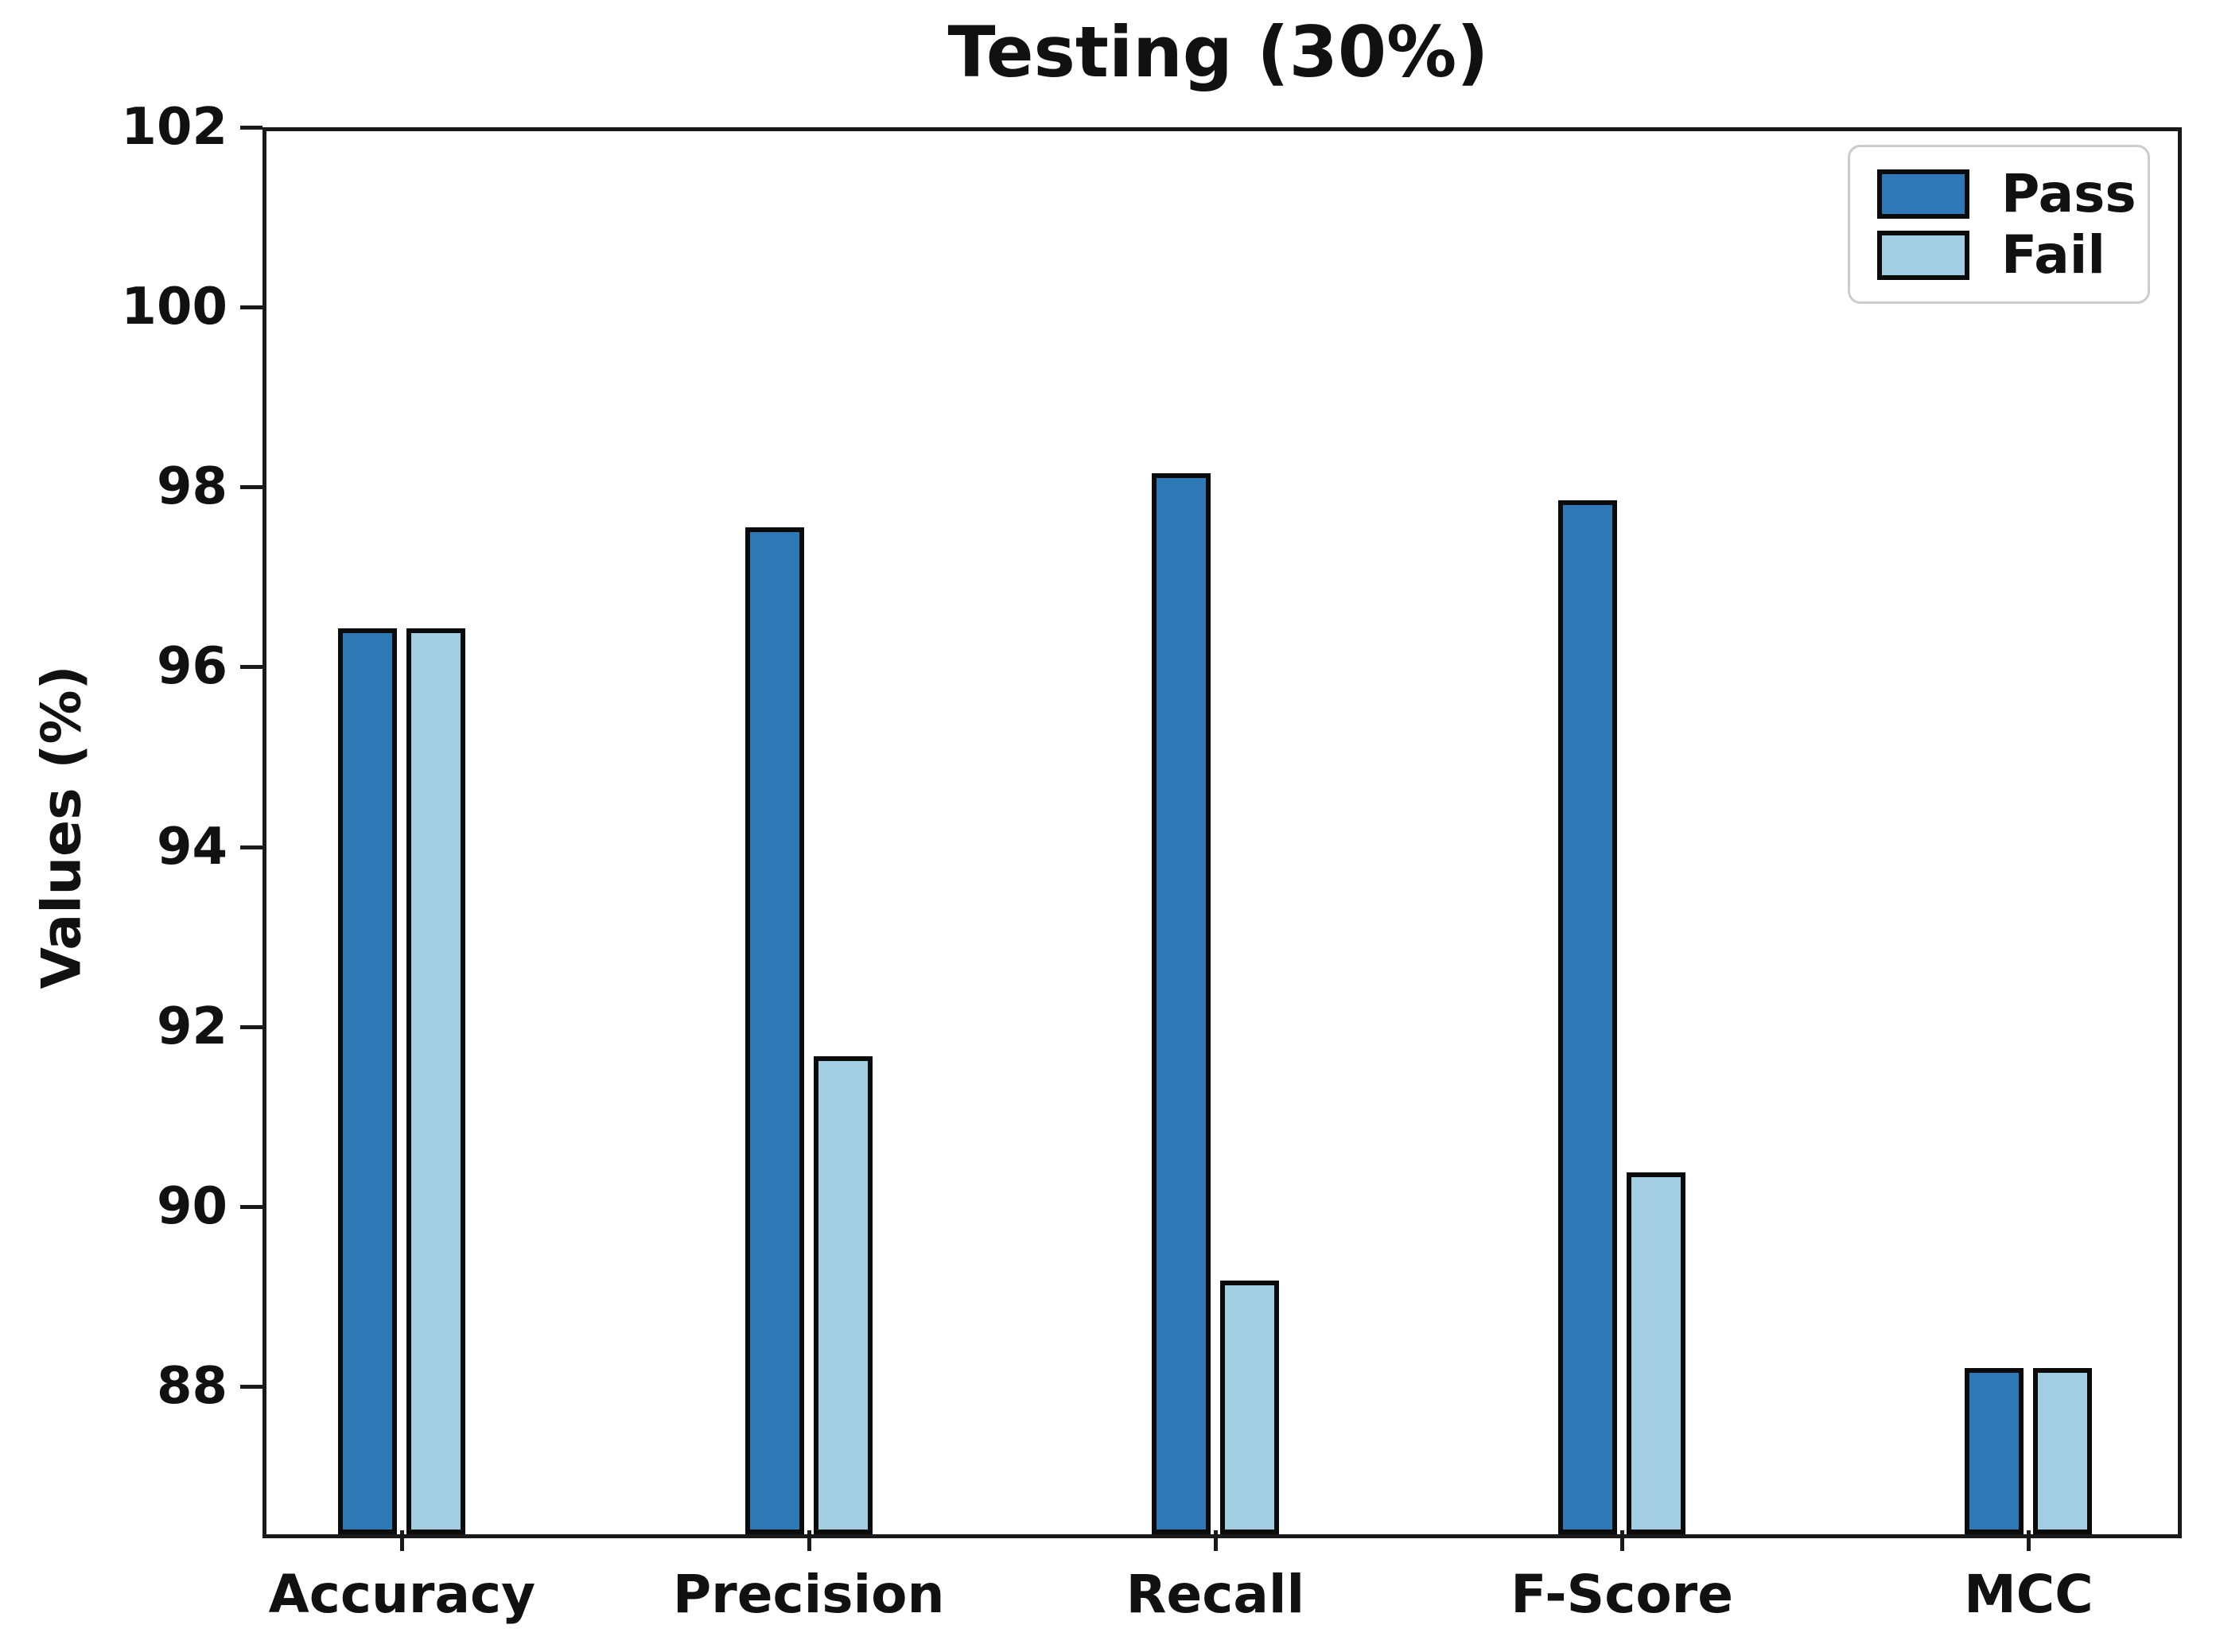  What do you see at coordinates (436, 1081) in the screenshot?
I see `bar-fail-accuracy` at bounding box center [436, 1081].